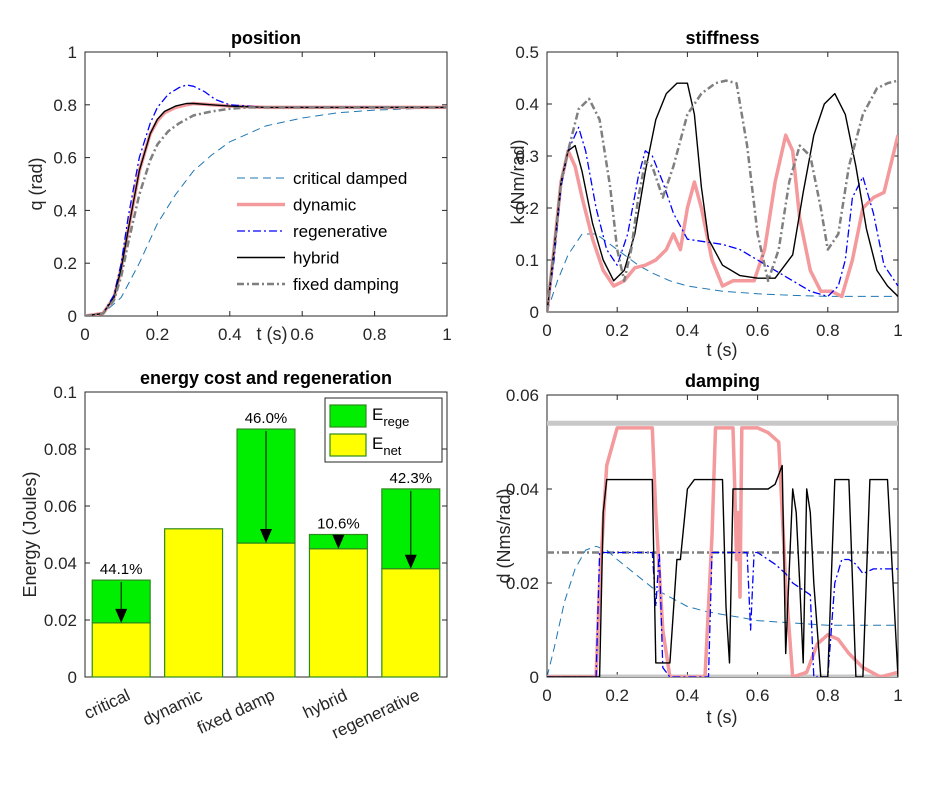 This screenshot has width=932, height=812. Describe the element at coordinates (722, 614) in the screenshot. I see `damping-series-regenerative` at that location.